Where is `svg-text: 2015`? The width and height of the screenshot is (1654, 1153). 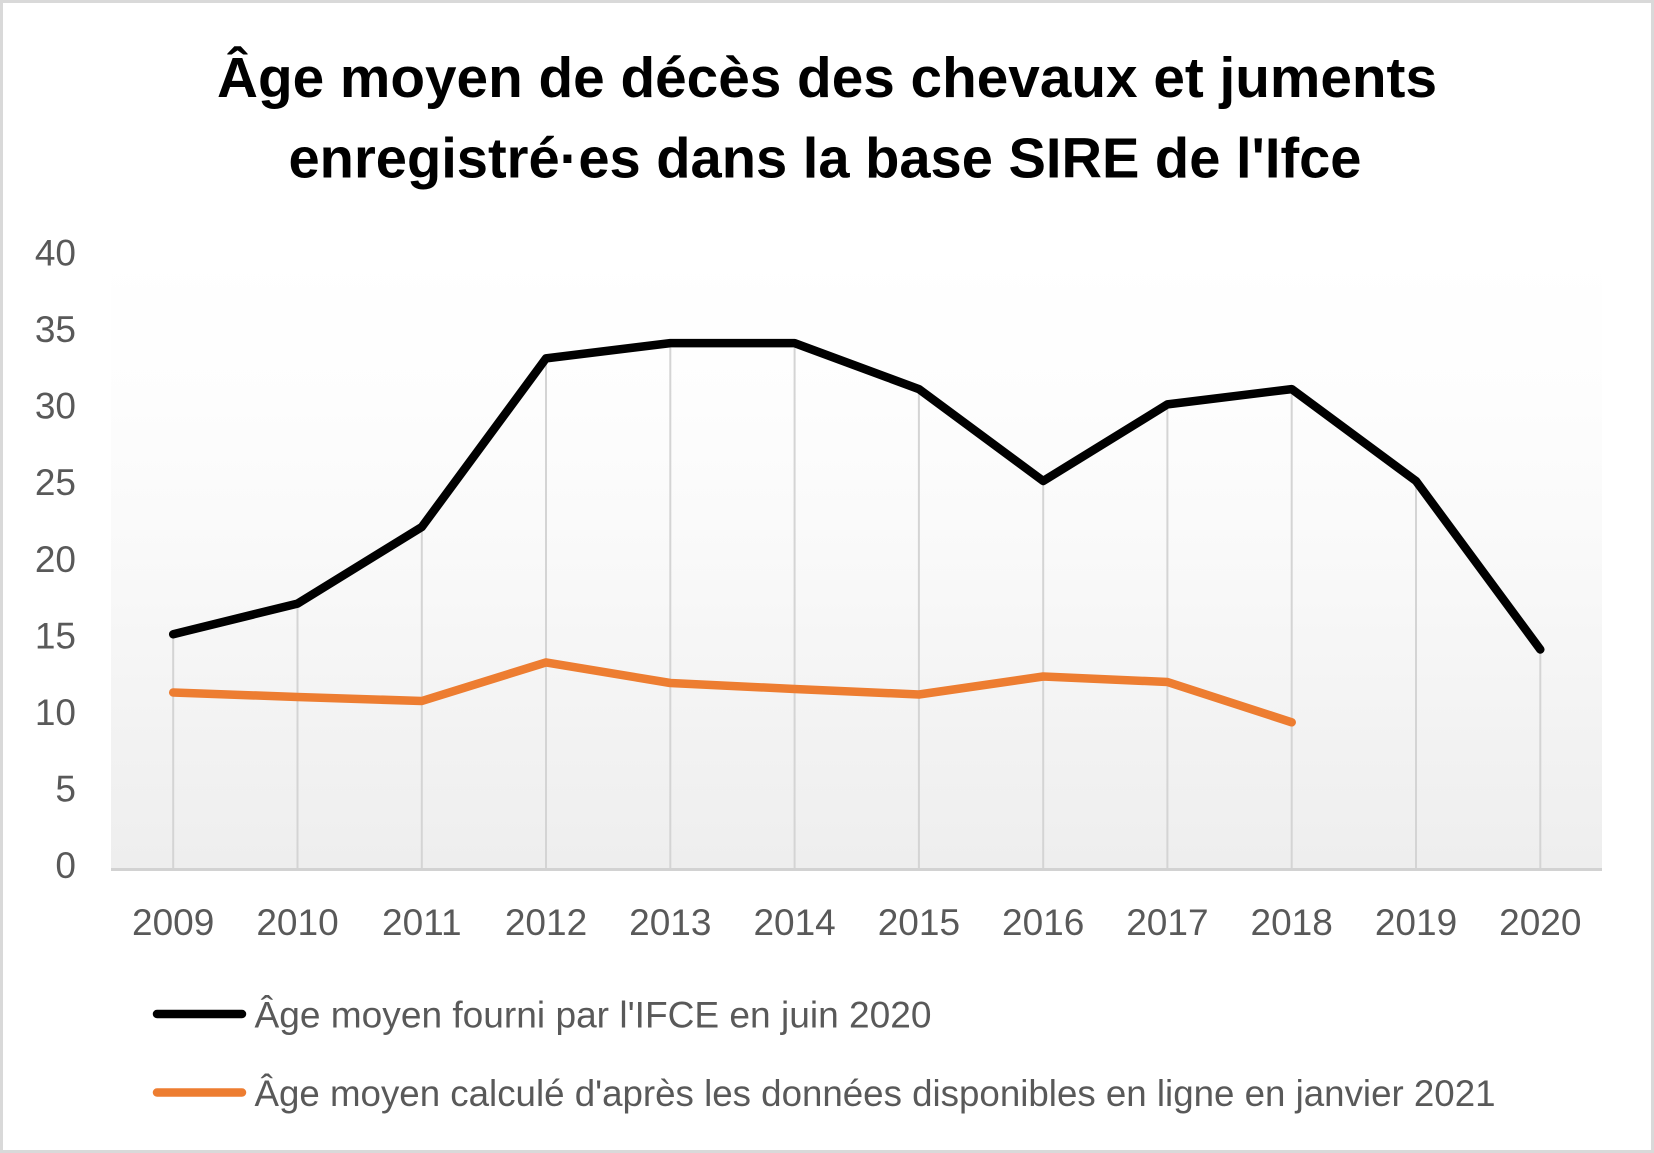
svg-text: 2015 is located at coordinates (919, 922).